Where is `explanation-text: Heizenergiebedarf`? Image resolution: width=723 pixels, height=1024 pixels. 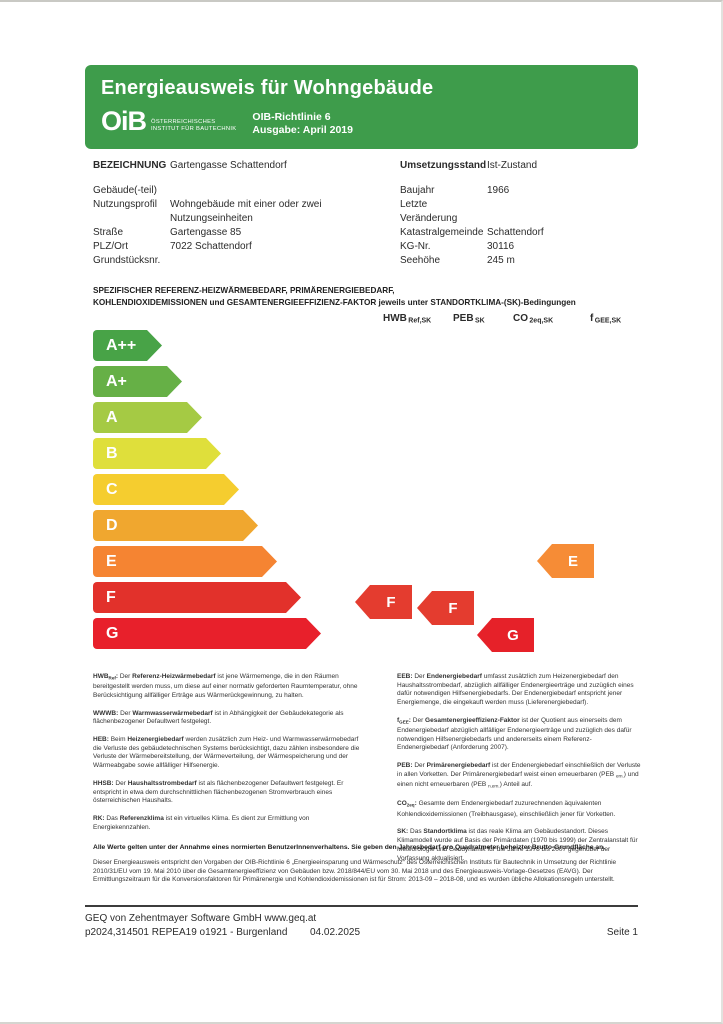 explanation-text: Heizenergiebedarf is located at coordinates (155, 740).